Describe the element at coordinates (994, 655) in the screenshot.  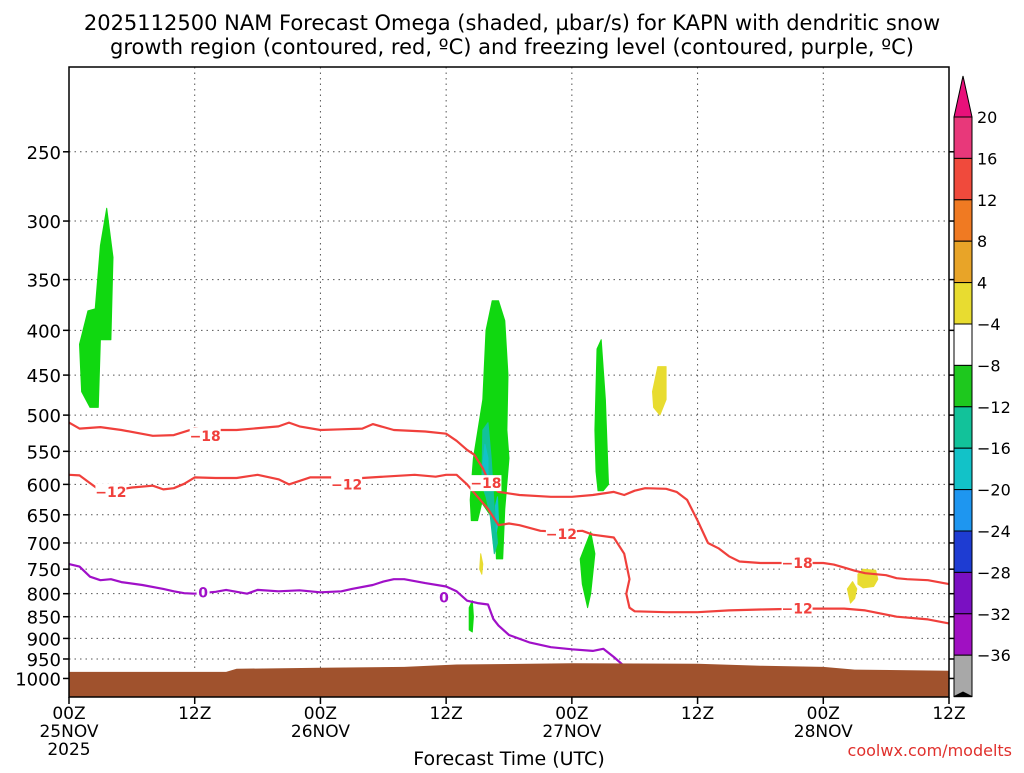
I see `colorbar-level-label: −36` at that location.